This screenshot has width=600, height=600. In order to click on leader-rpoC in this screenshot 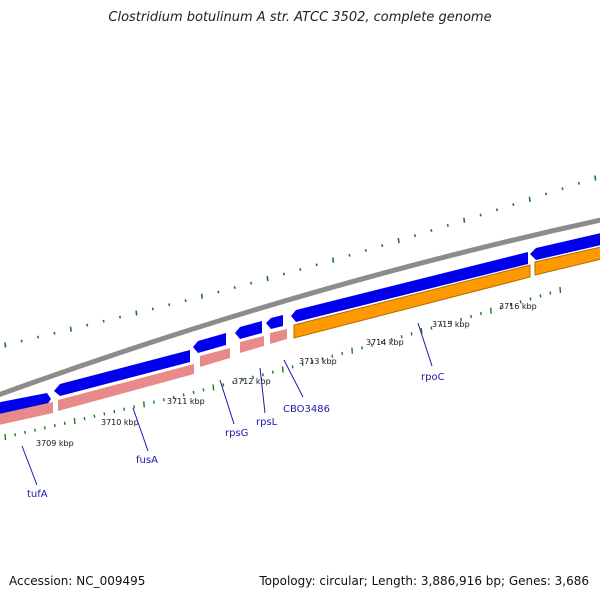, I will do `click(425, 344)`.